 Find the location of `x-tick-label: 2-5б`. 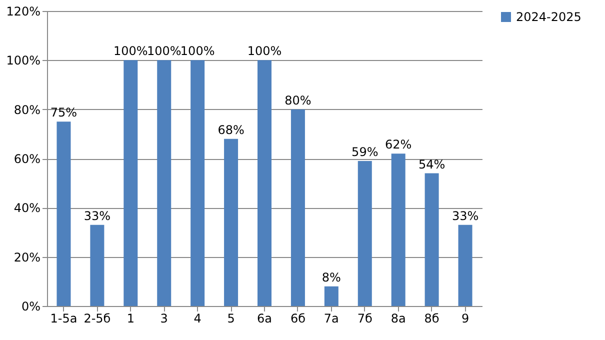

x-tick-label: 2-5б is located at coordinates (97, 319).